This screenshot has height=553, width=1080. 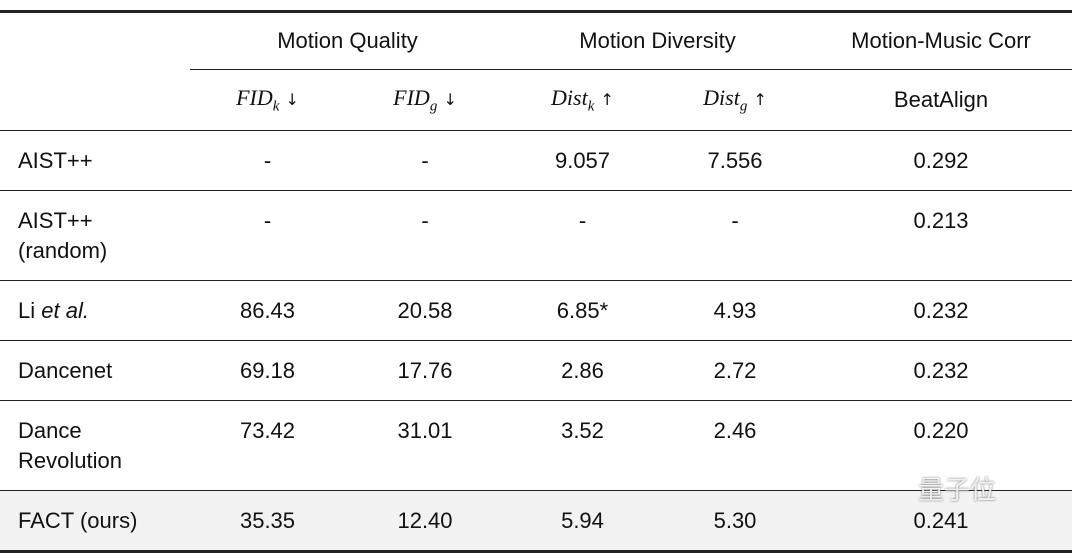 I want to click on cell: 0.292, so click(x=941, y=160).